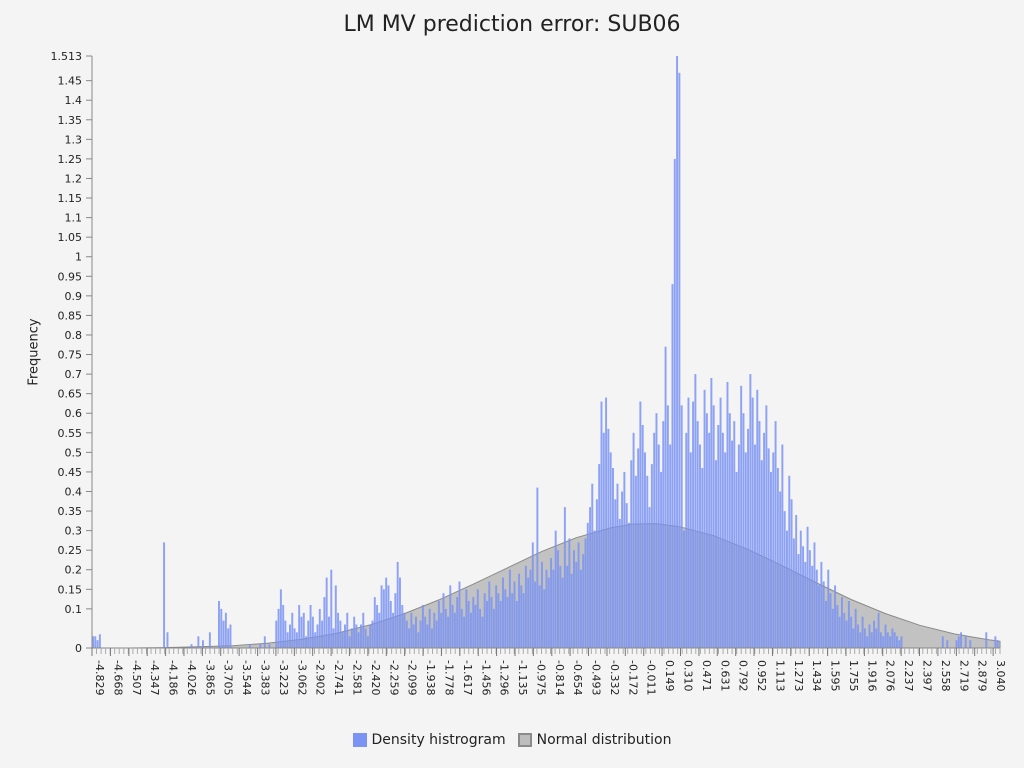  Describe the element at coordinates (70, 472) in the screenshot. I see `y-tick-label: 0.45` at that location.